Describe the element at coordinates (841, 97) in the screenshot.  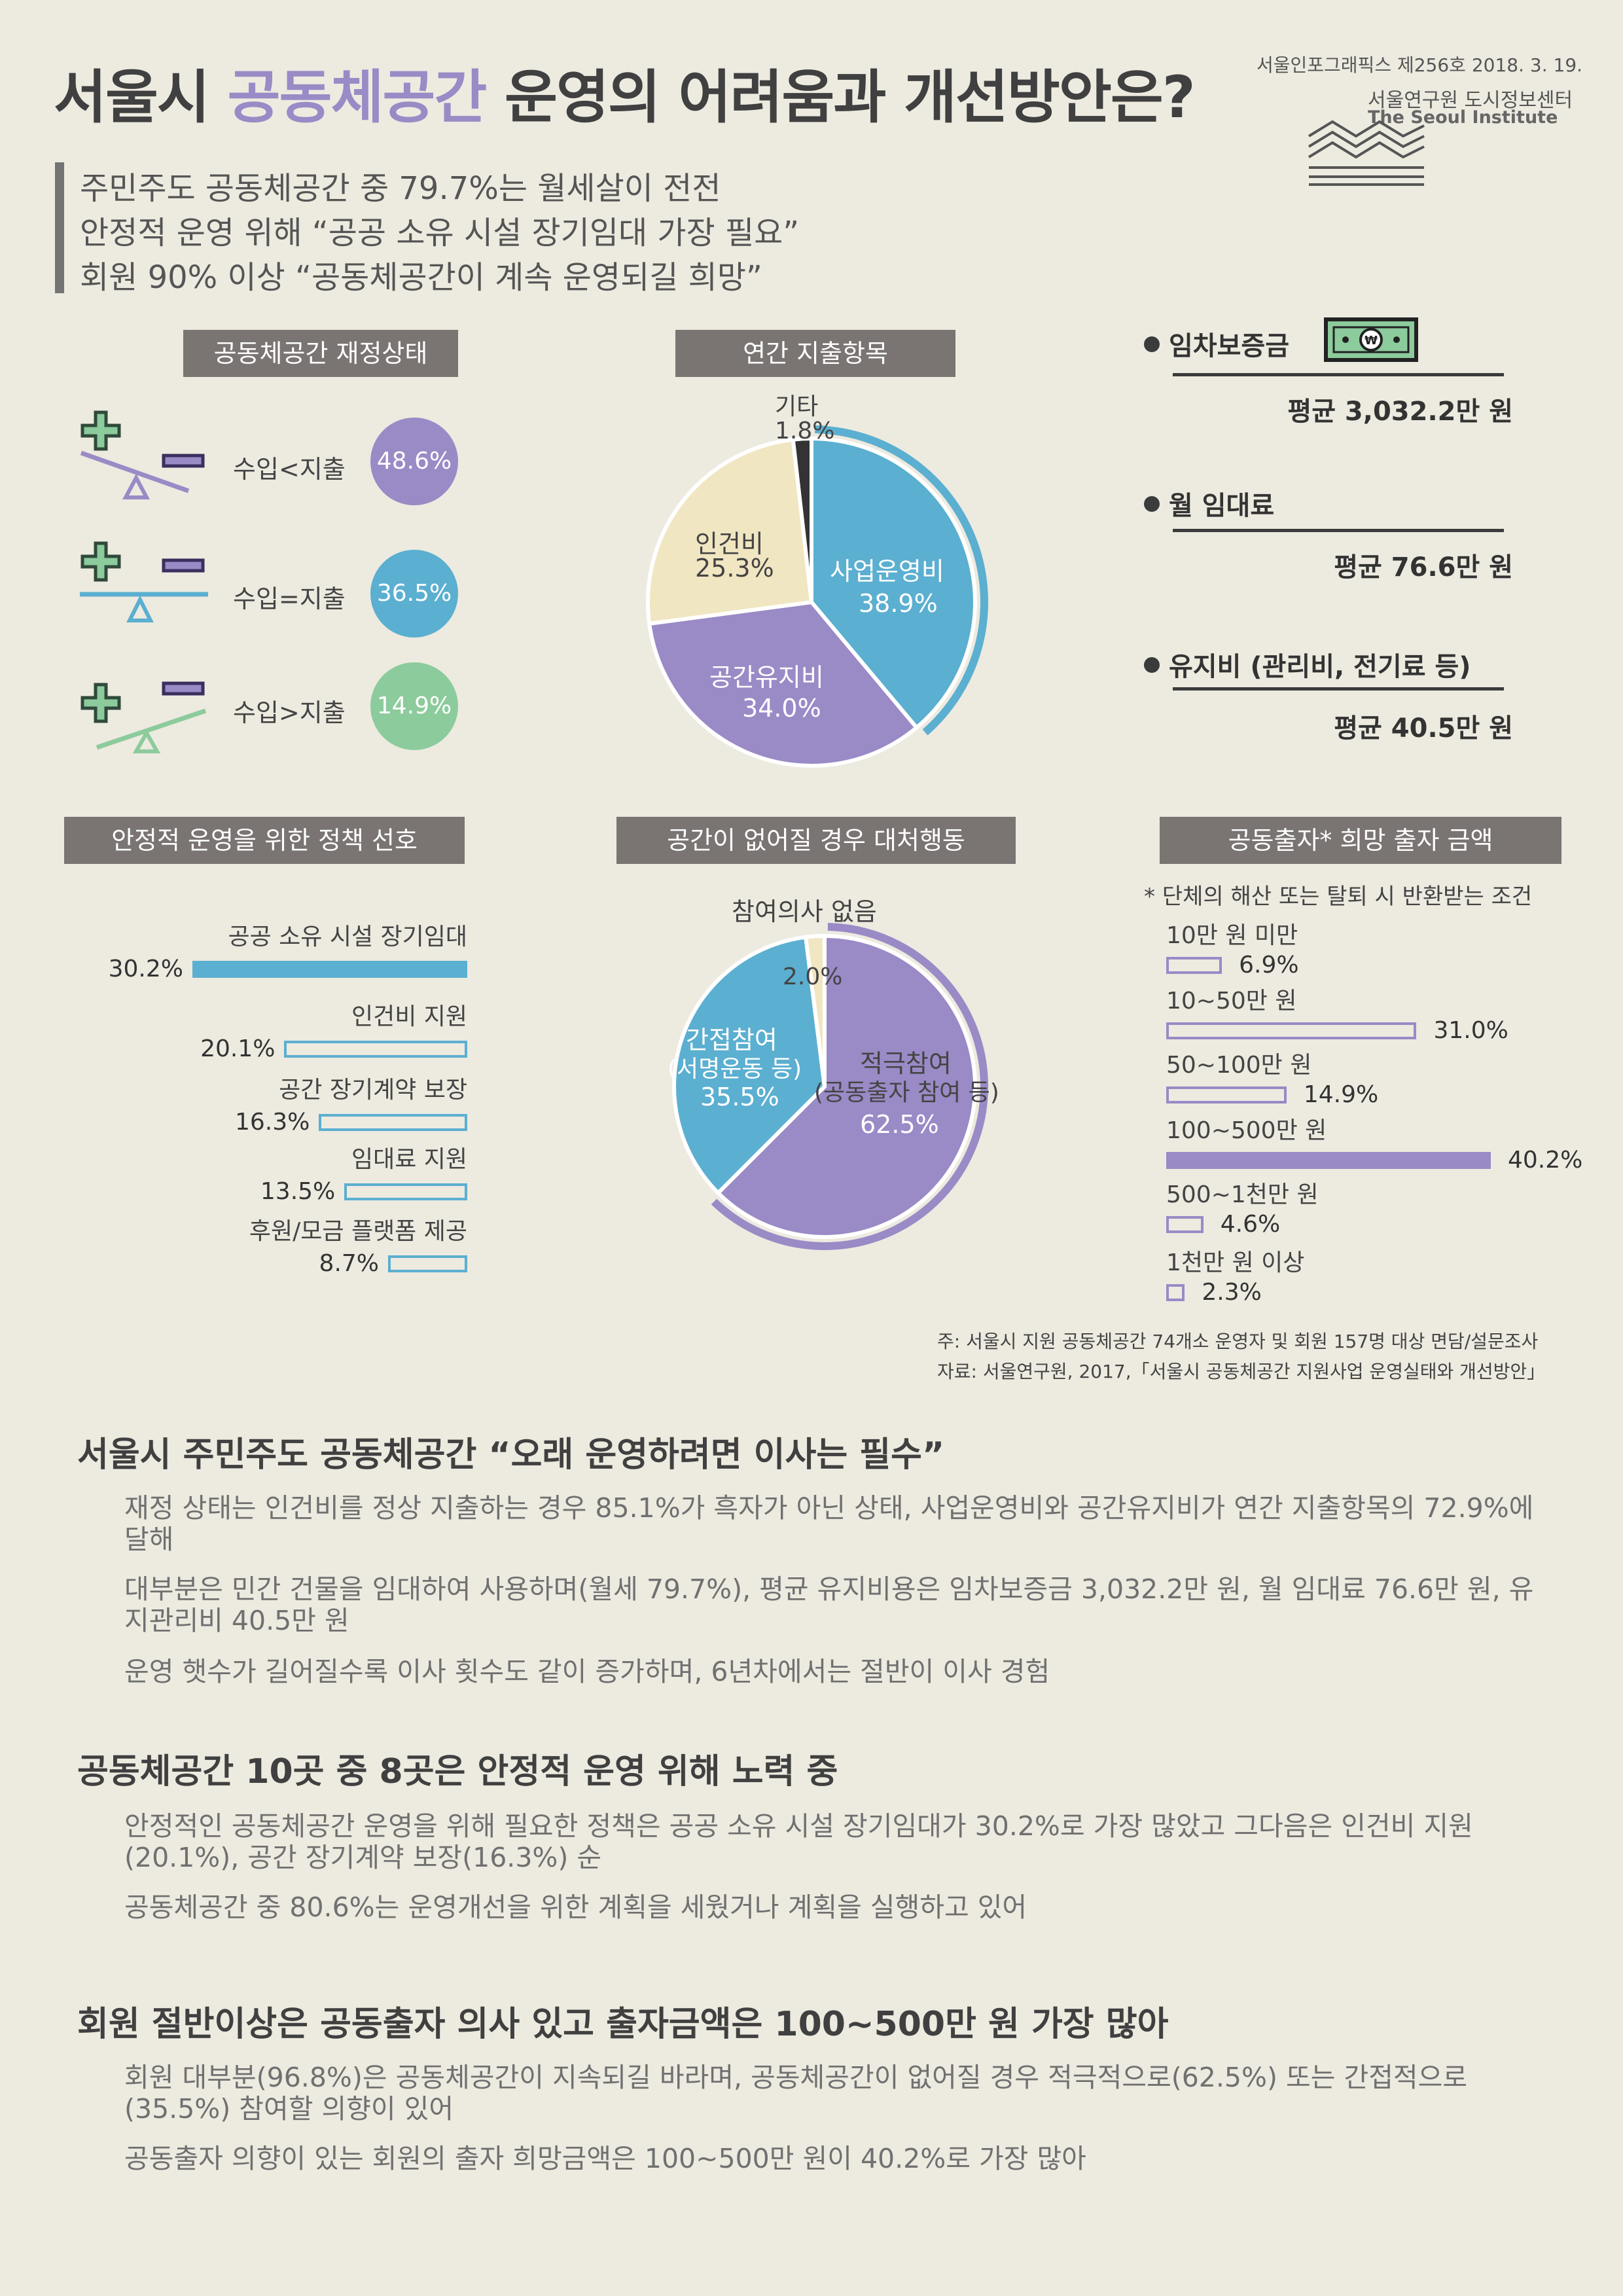
I see `title-post: 운영의 어려움과 개선방안은?` at that location.